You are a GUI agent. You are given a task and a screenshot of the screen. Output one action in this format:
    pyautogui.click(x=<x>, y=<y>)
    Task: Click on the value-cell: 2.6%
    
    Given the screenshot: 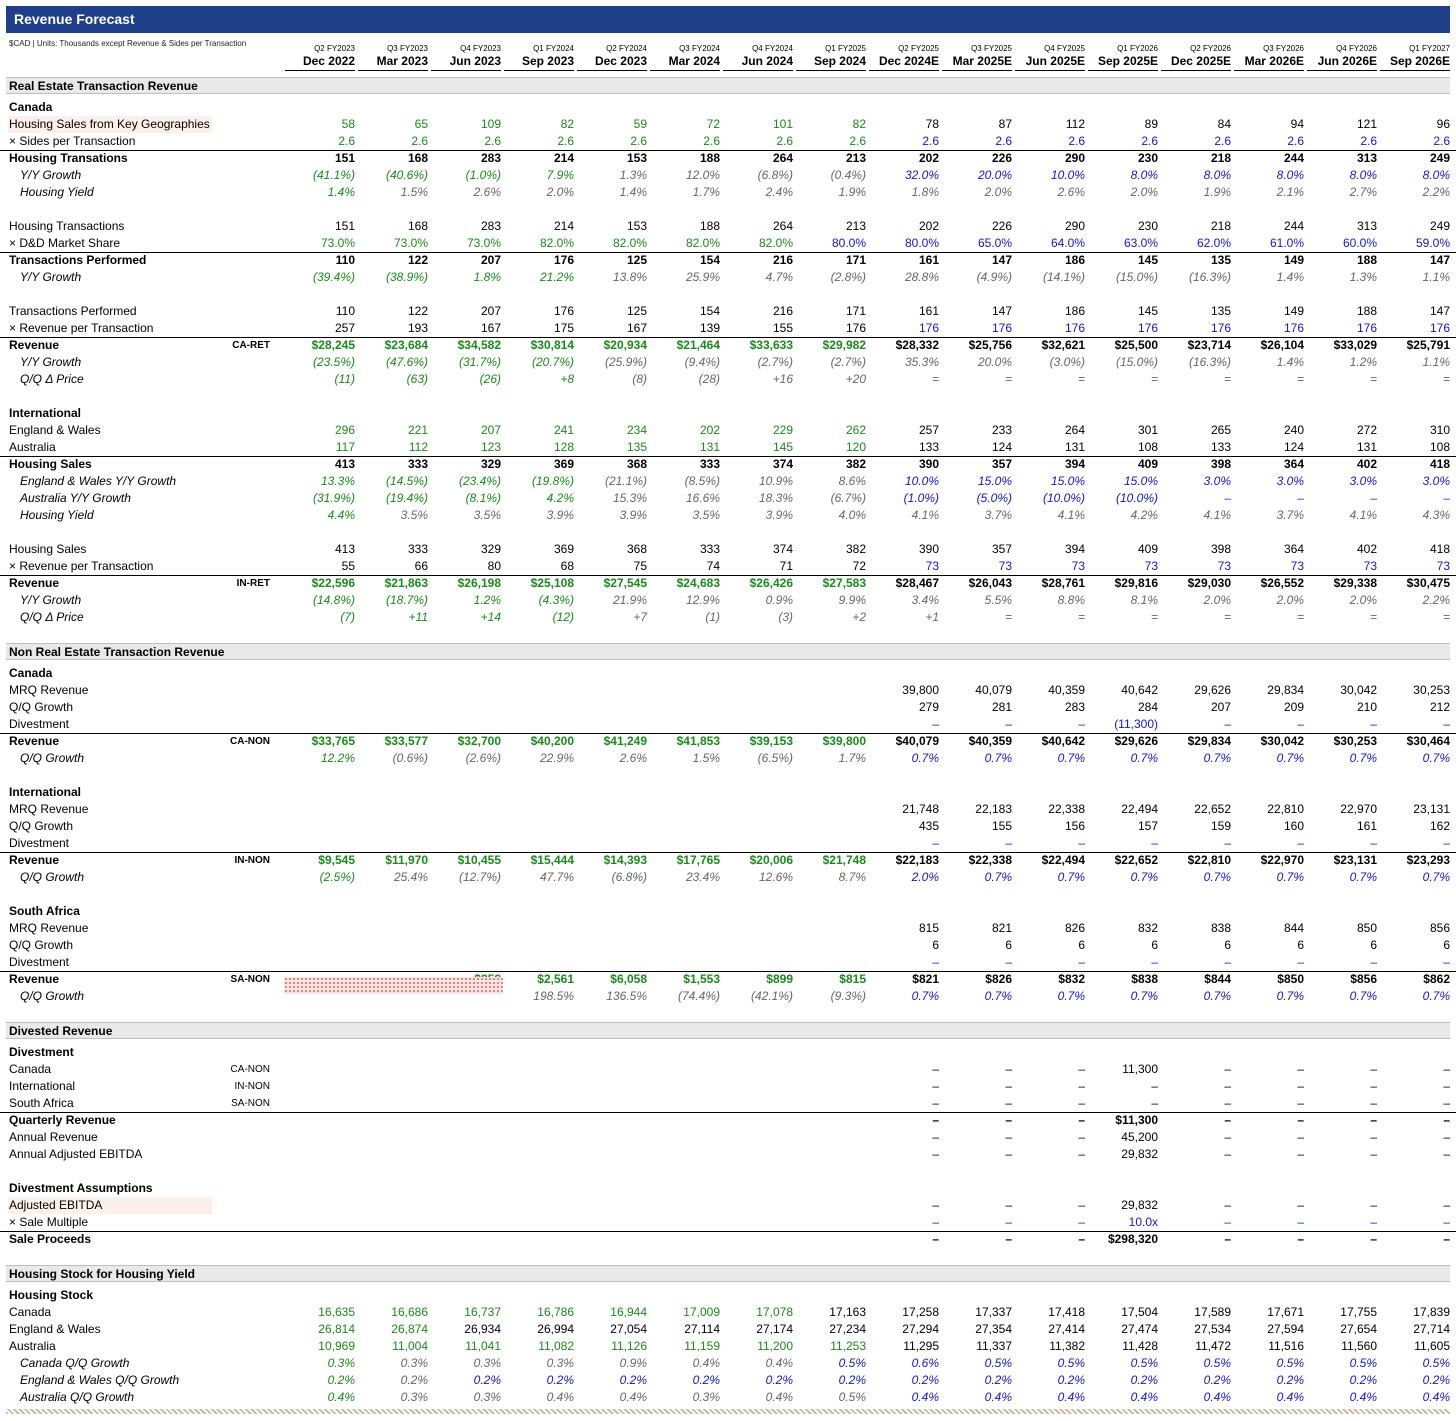 What is the action you would take?
    pyautogui.click(x=1071, y=192)
    